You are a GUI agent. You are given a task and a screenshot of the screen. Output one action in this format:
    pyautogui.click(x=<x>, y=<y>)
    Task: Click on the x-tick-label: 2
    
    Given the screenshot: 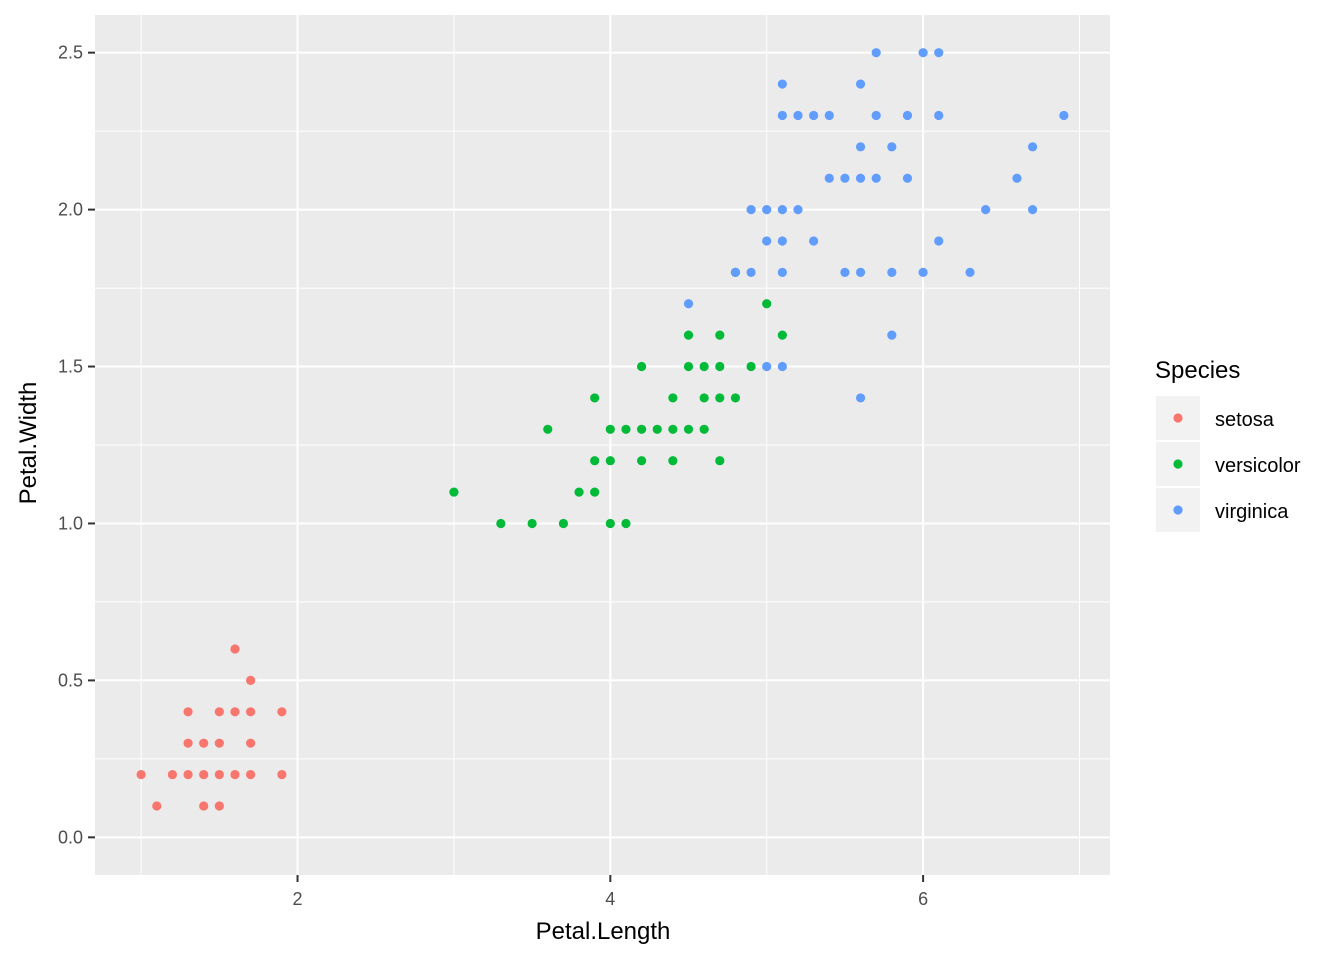 What is the action you would take?
    pyautogui.click(x=298, y=899)
    